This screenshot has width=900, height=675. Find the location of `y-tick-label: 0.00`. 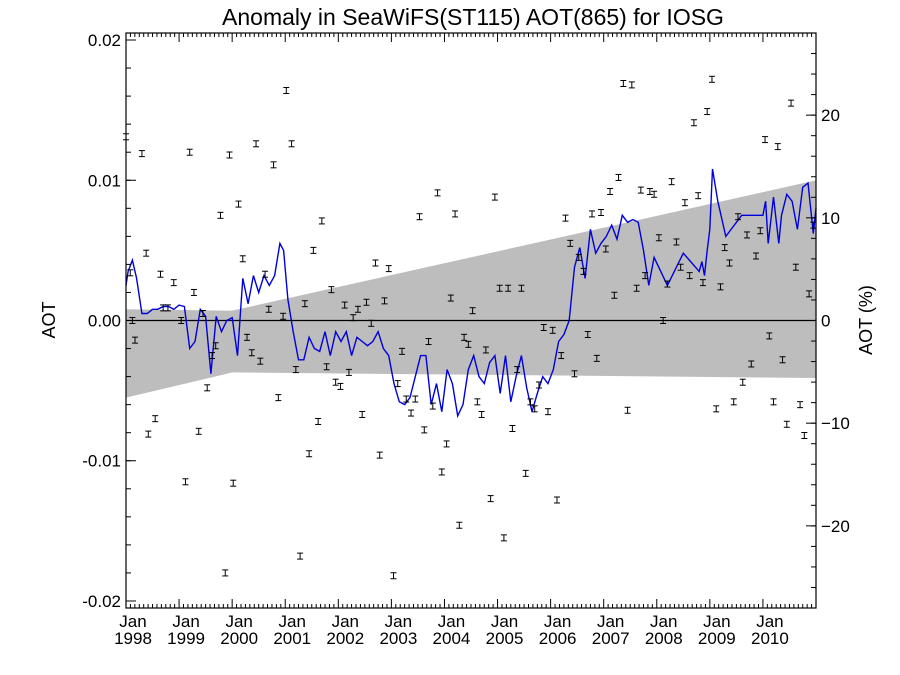

y-tick-label: 0.00 is located at coordinates (104, 321).